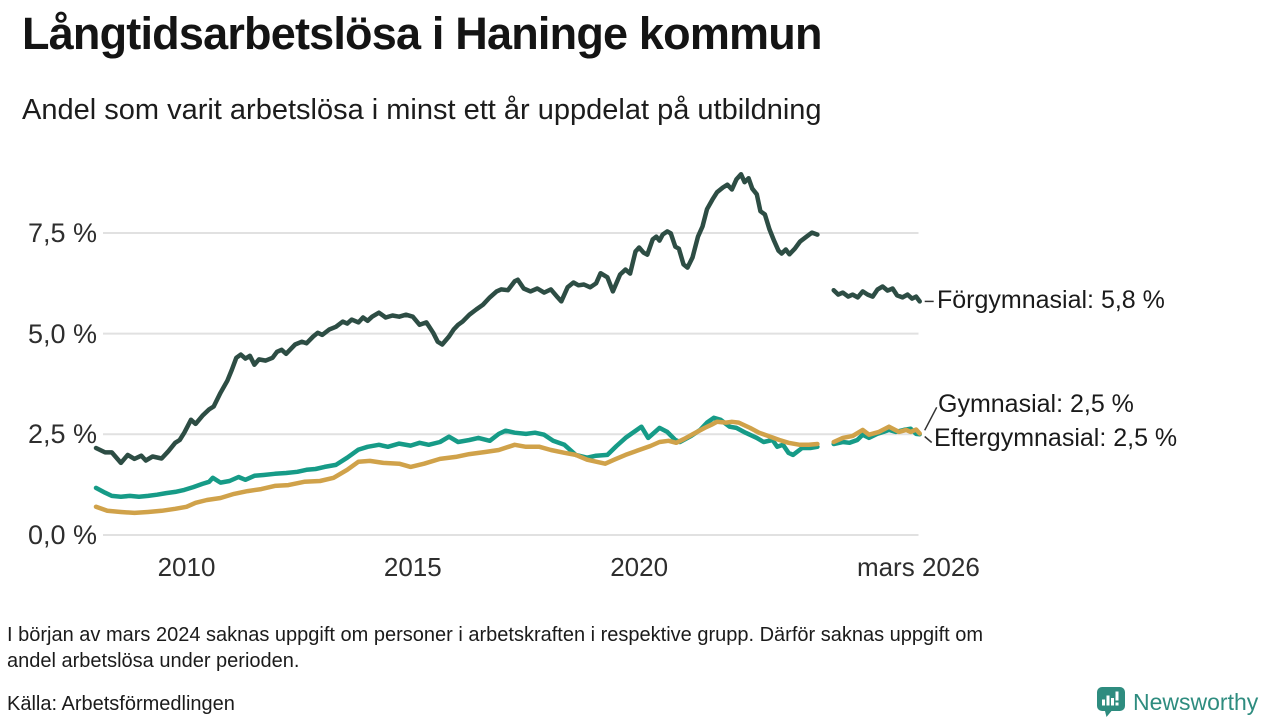 Image resolution: width=1280 pixels, height=720 pixels. Describe the element at coordinates (62, 535) in the screenshot. I see `y-axis-label: 0,0 %` at that location.